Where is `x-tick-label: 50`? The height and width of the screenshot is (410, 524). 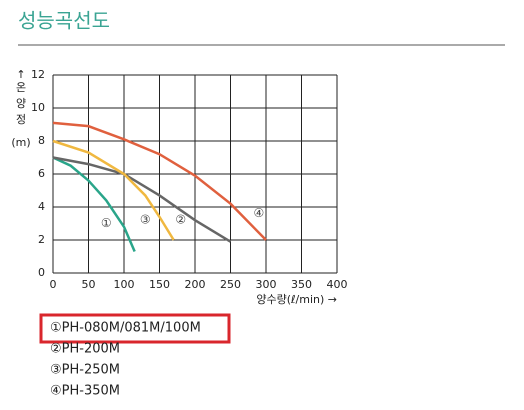
x-tick-label: 50 is located at coordinates (89, 284).